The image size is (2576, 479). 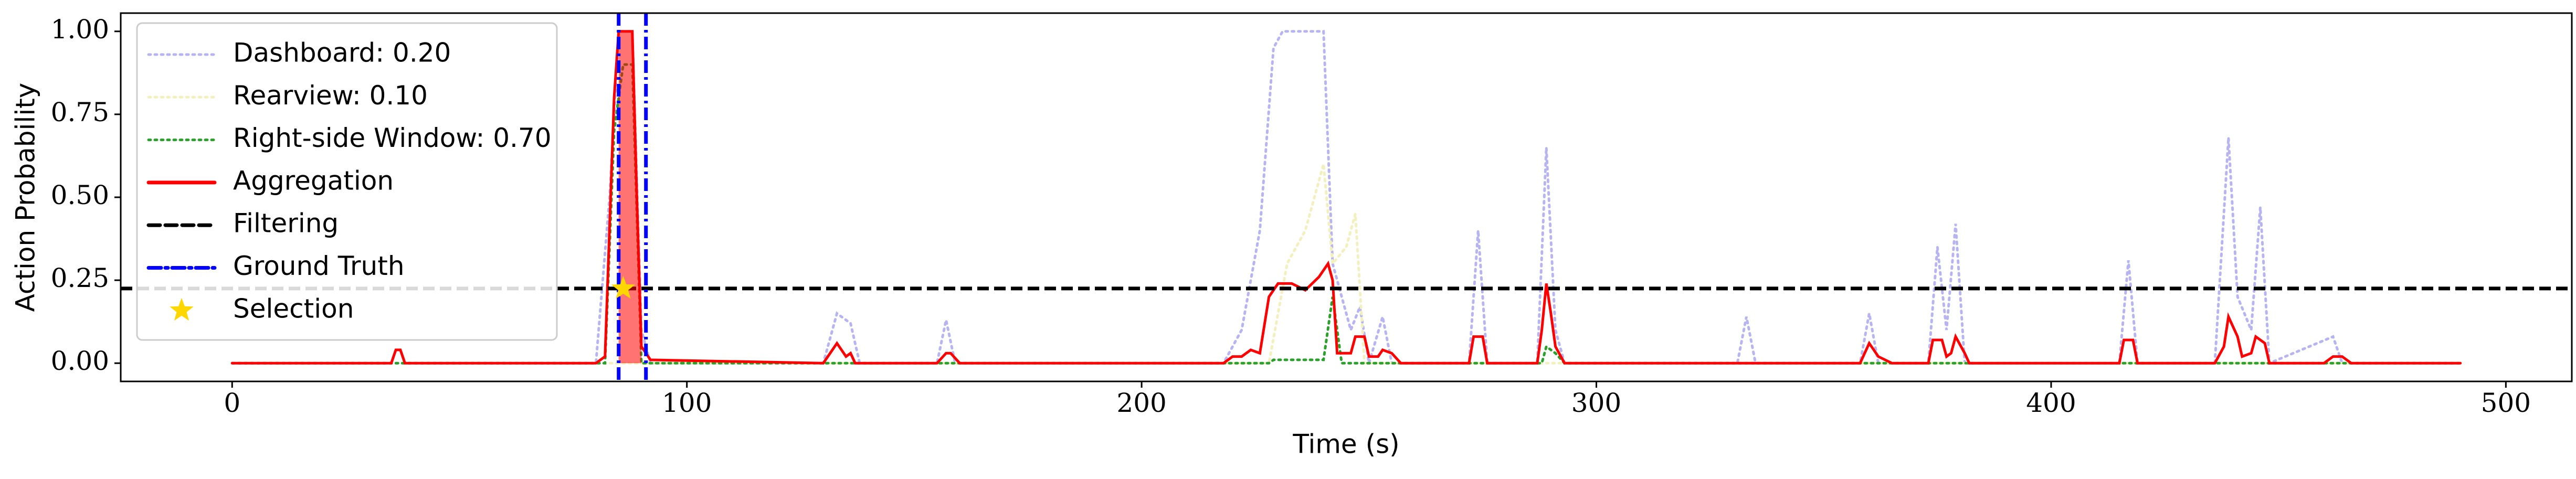 What do you see at coordinates (330, 96) in the screenshot?
I see `legend-label: Rearview: 0.10` at bounding box center [330, 96].